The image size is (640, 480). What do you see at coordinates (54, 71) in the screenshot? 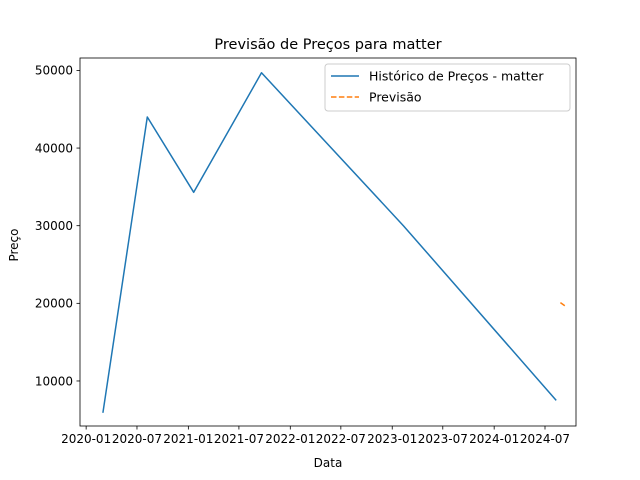
I see `y-tick-label: 50000` at bounding box center [54, 71].